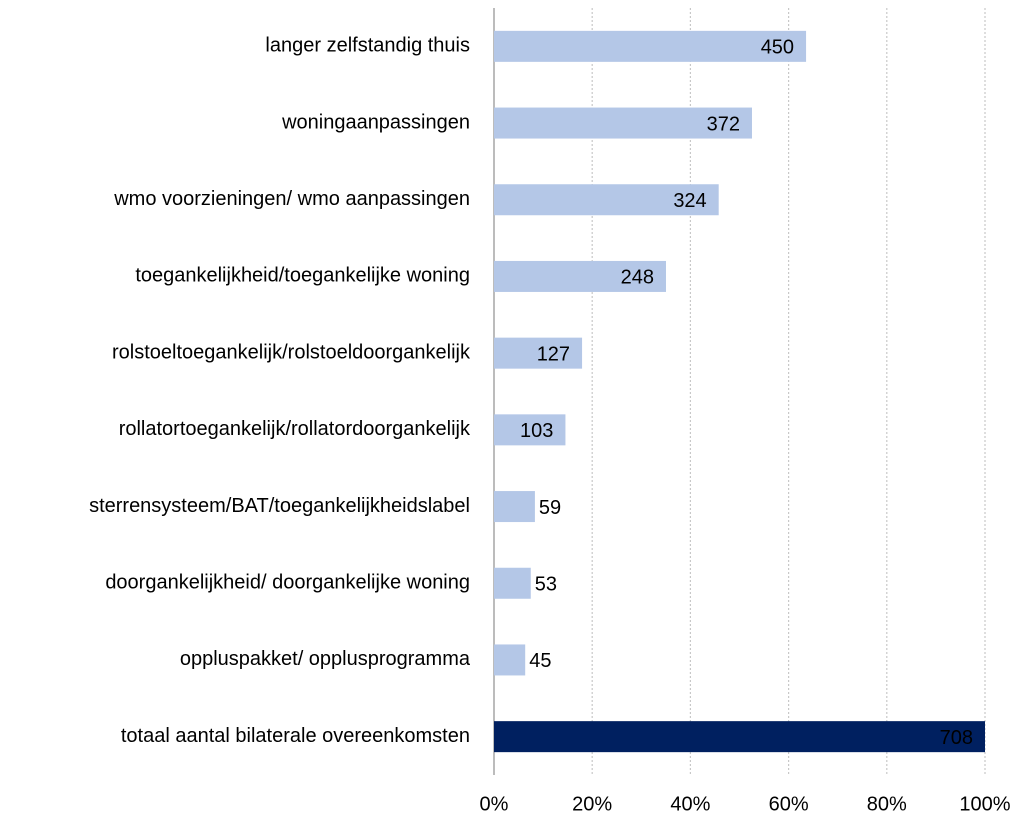  I want to click on y-tick-label: woningaanpassingen, so click(375, 122).